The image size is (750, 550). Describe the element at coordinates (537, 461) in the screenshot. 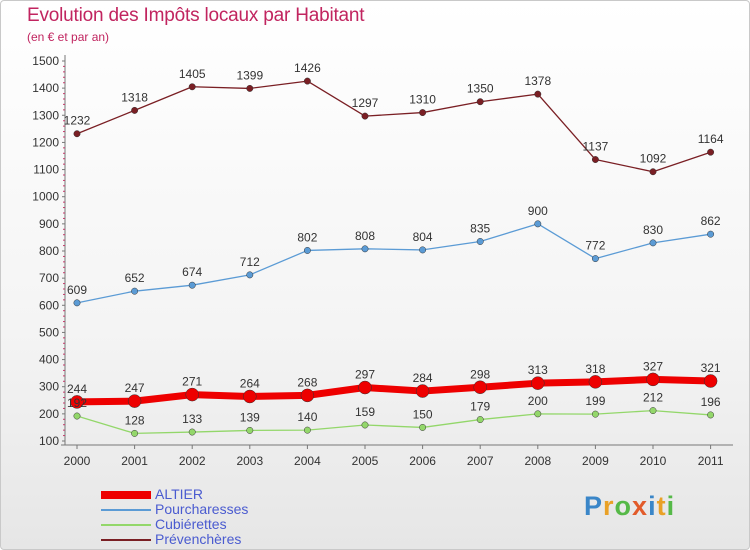

I see `x-tick-label: 2008` at that location.